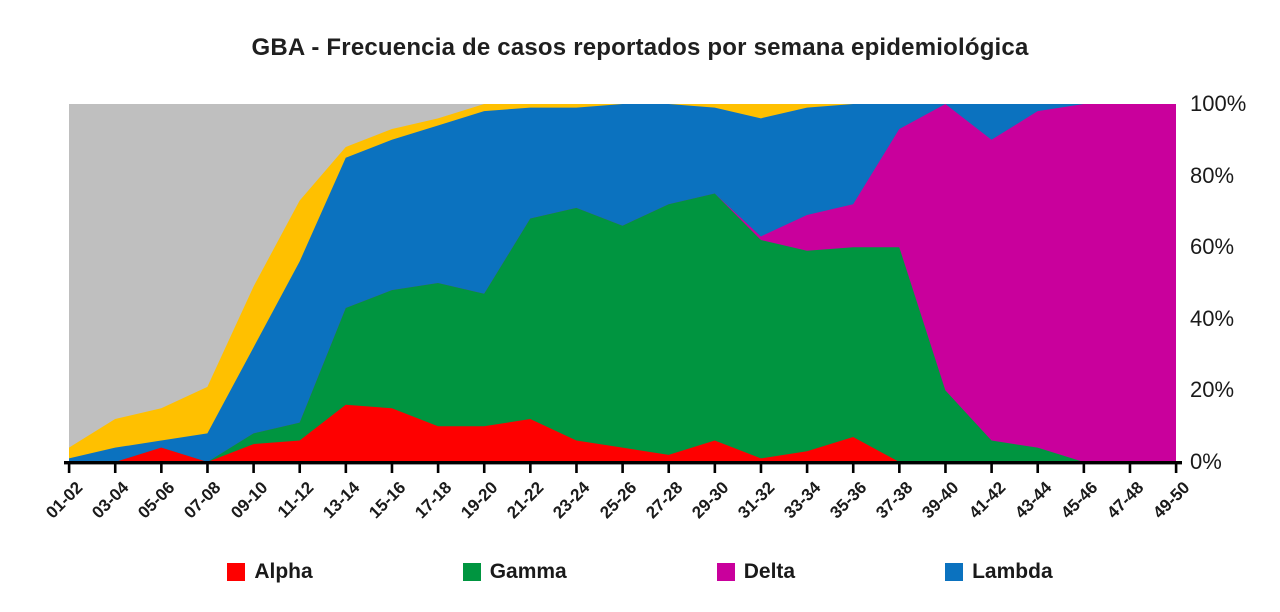 The height and width of the screenshot is (612, 1280). I want to click on legend-swatch-lambda, so click(954, 572).